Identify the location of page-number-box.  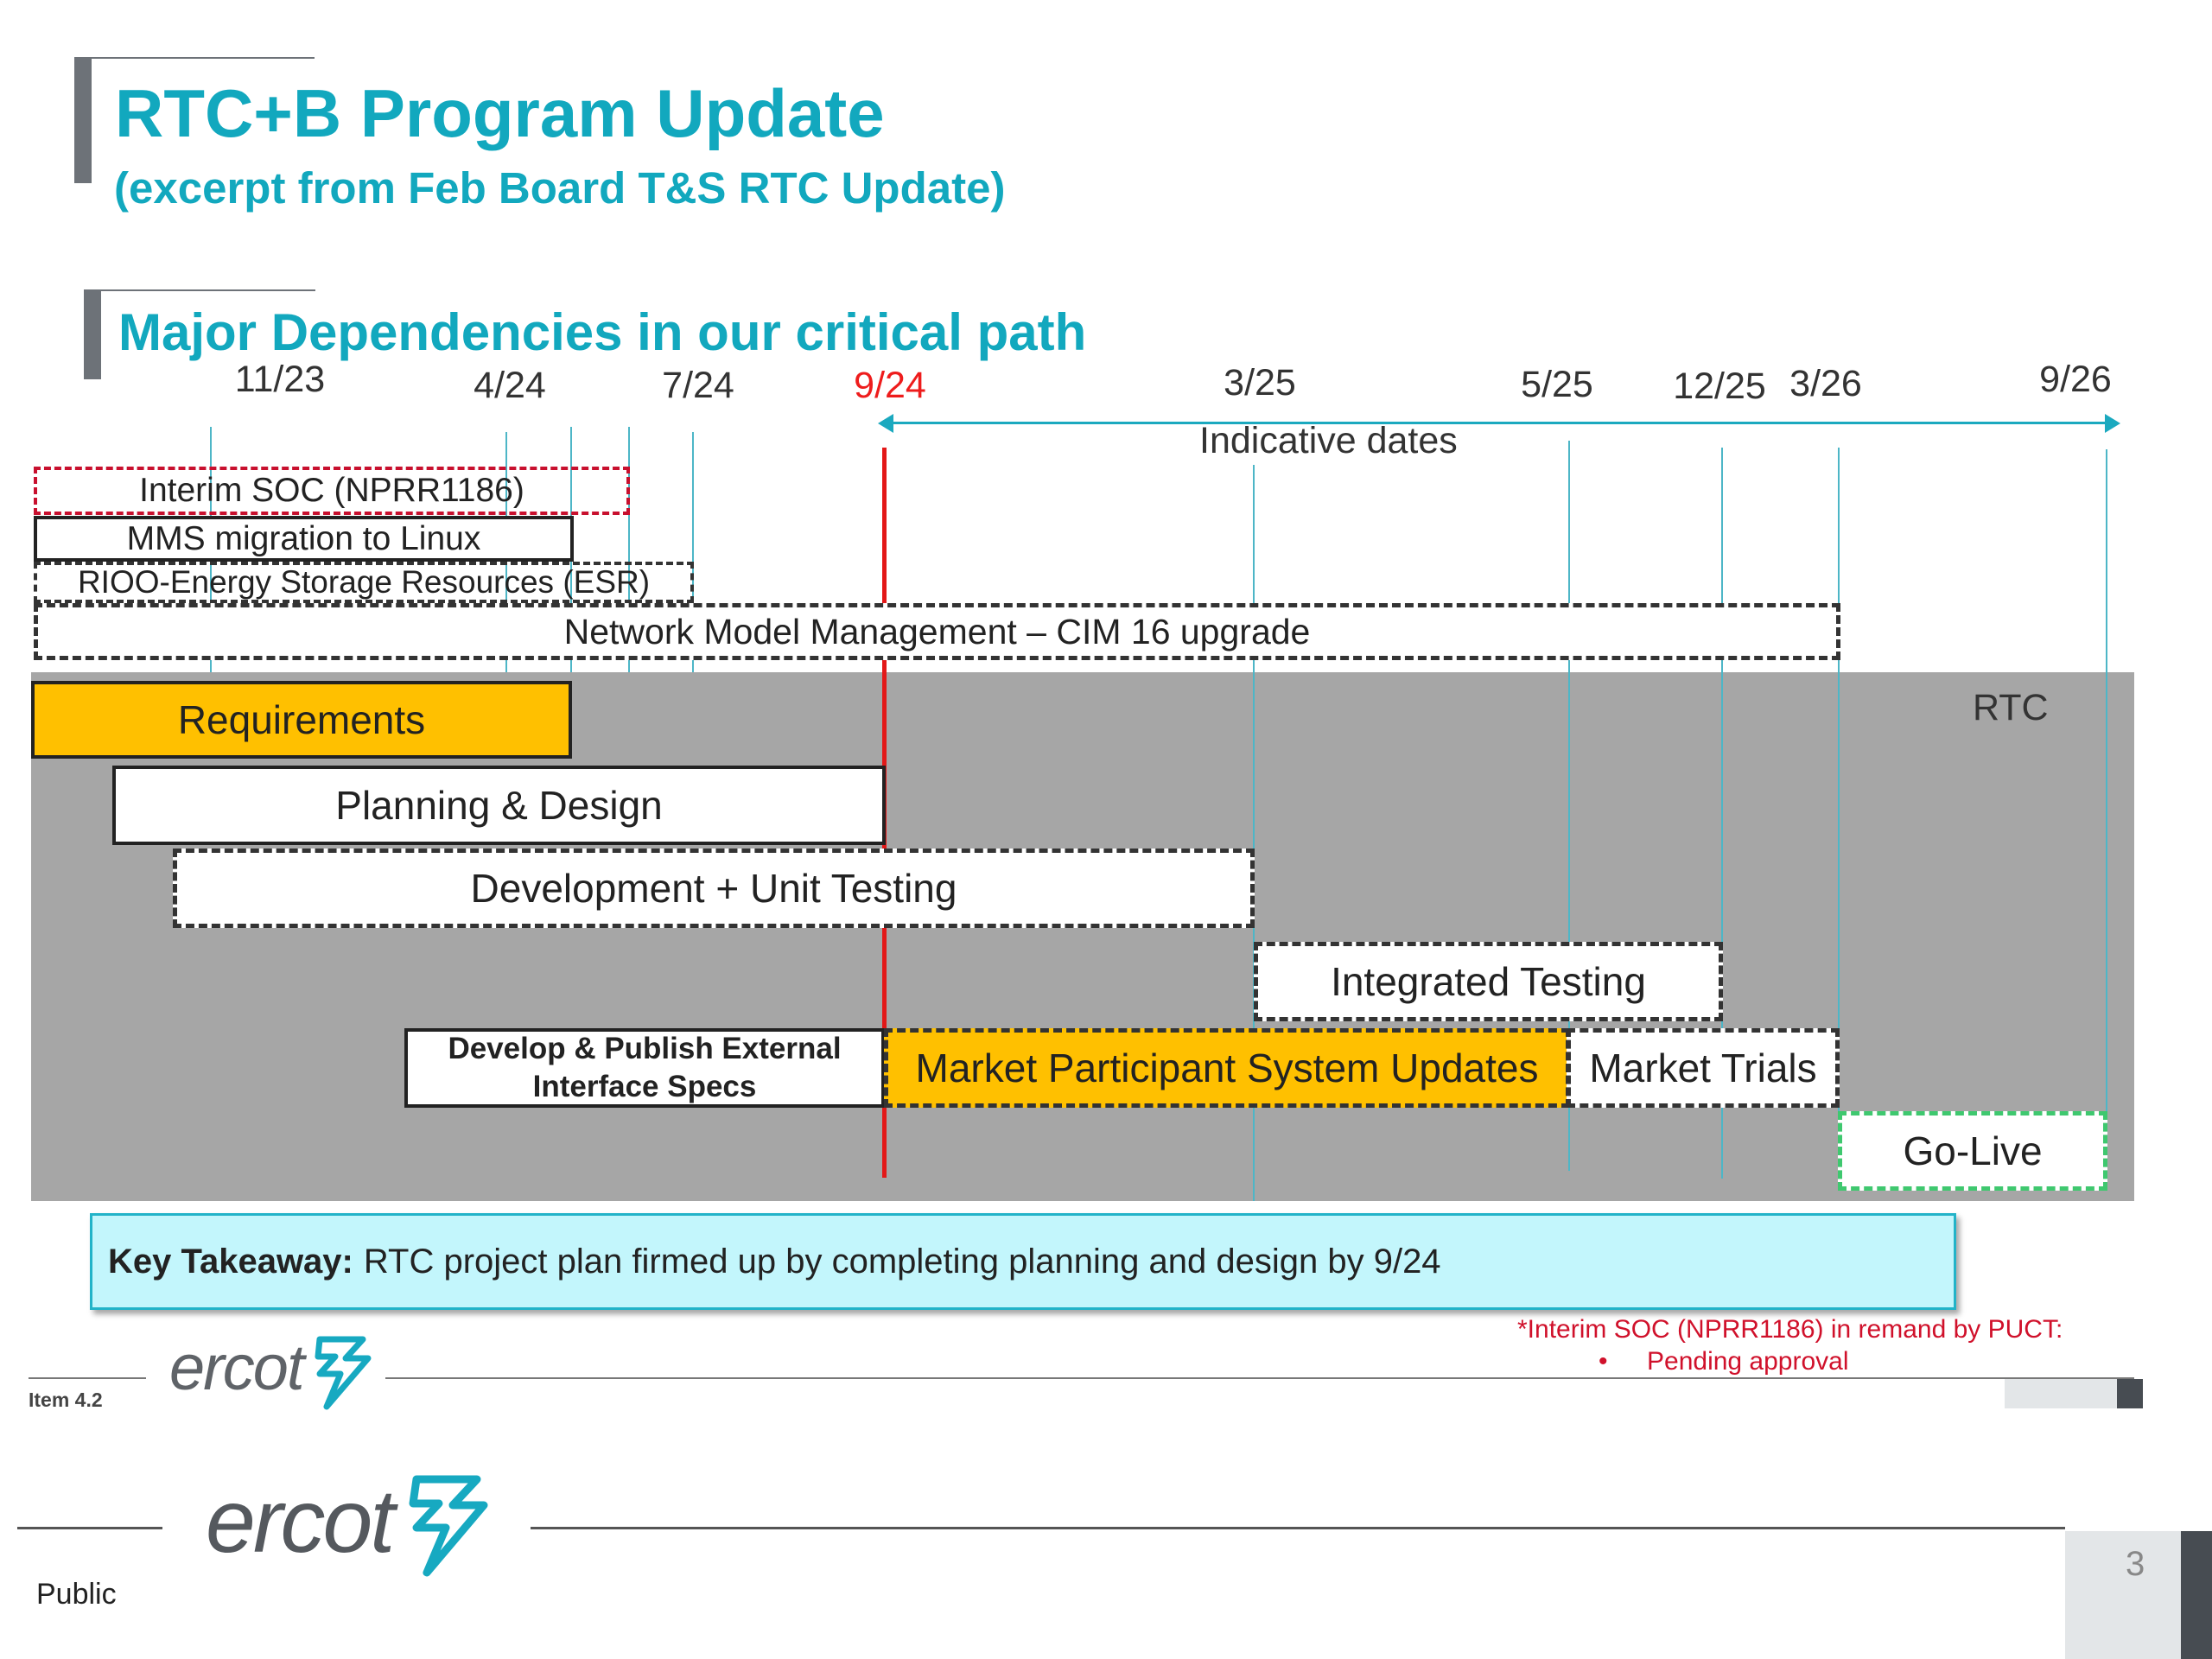
(2123, 1595).